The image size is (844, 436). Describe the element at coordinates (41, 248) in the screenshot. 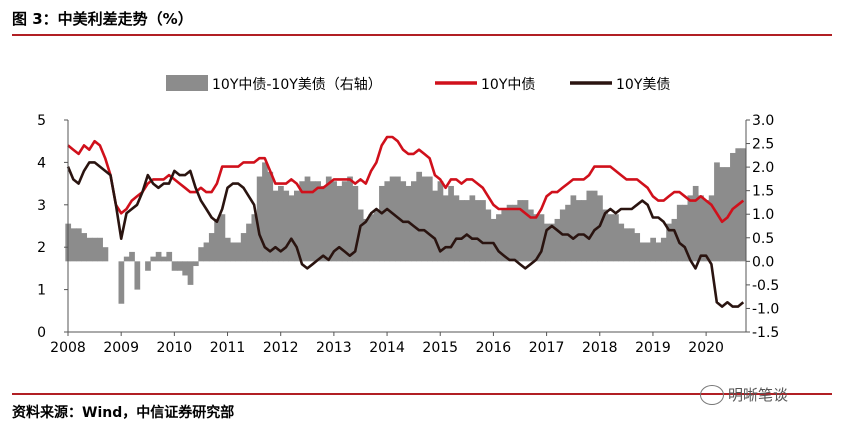

I see `left-tick-label: 2` at that location.